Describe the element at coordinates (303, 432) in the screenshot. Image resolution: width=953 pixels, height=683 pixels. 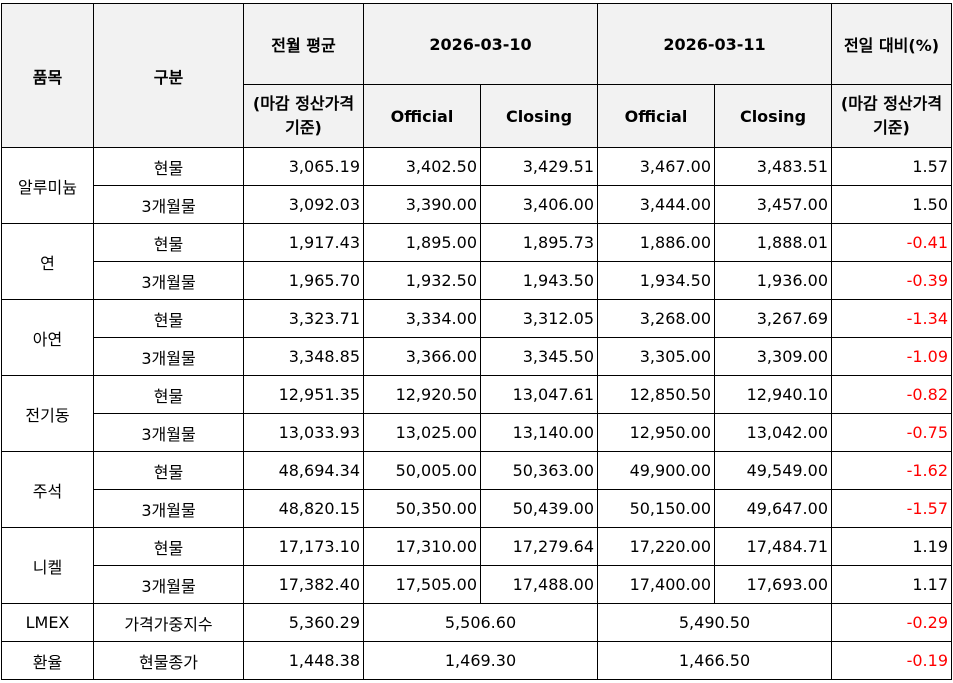
I see `monthly-avg-cell: 13,033.93` at that location.